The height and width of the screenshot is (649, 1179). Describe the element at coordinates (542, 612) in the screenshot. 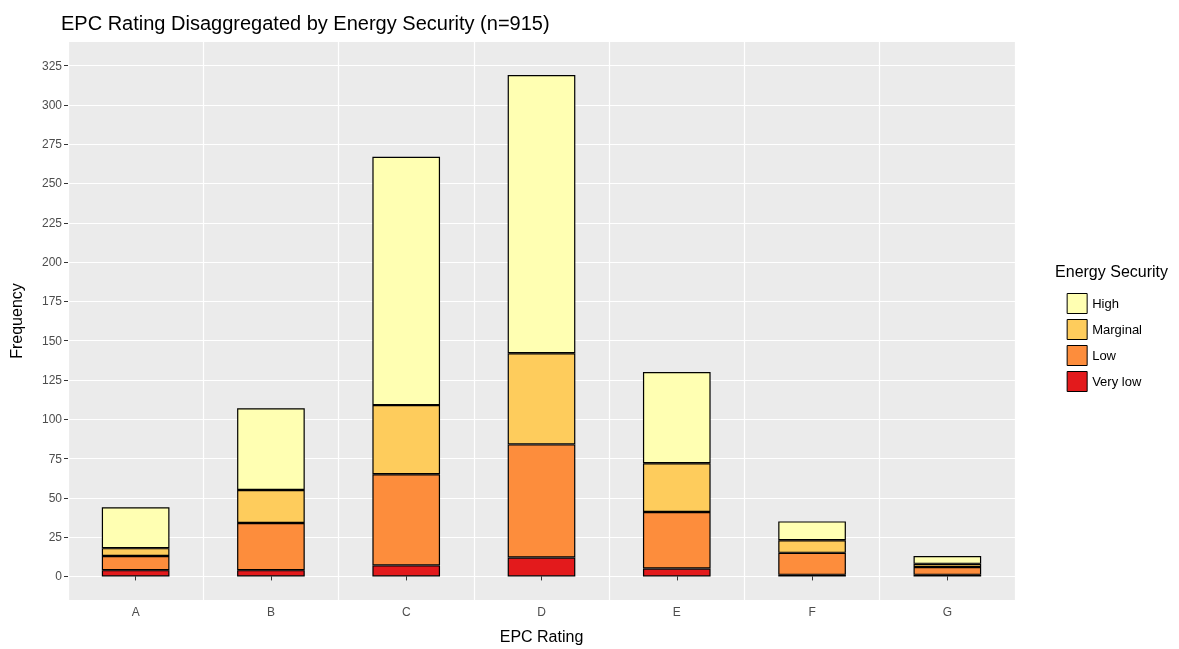

I see `x-tick-label: D` at that location.